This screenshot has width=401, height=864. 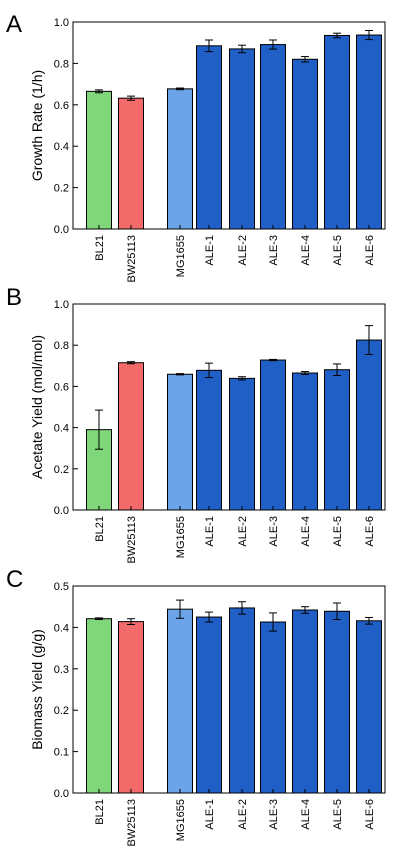 I want to click on y-axis-title: Acetate Yield (mol/mol), so click(x=37, y=407).